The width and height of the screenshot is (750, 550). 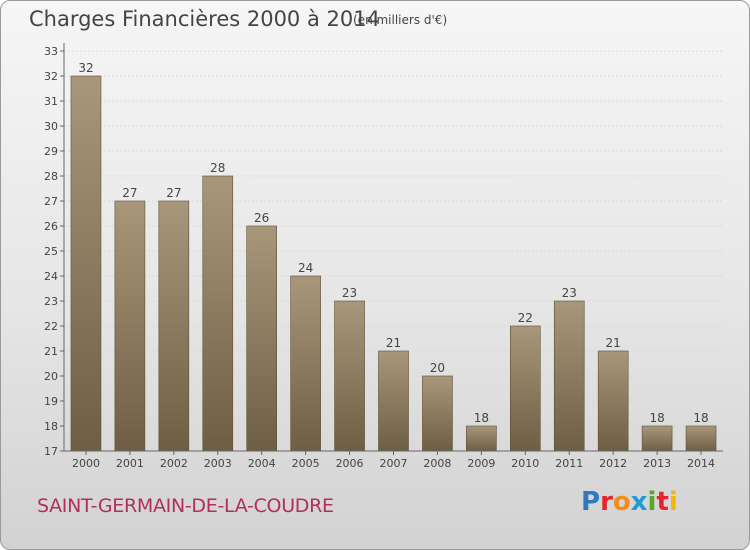 I want to click on x-tick-label: 2009, so click(x=481, y=463).